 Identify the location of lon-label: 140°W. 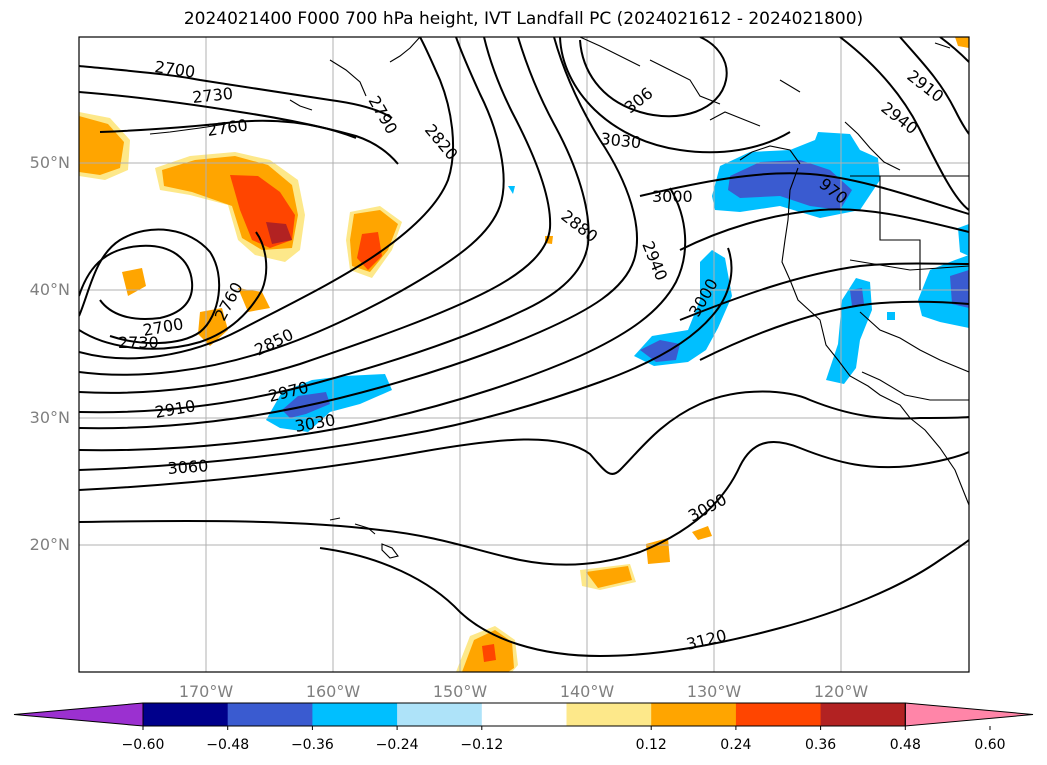
(587, 691).